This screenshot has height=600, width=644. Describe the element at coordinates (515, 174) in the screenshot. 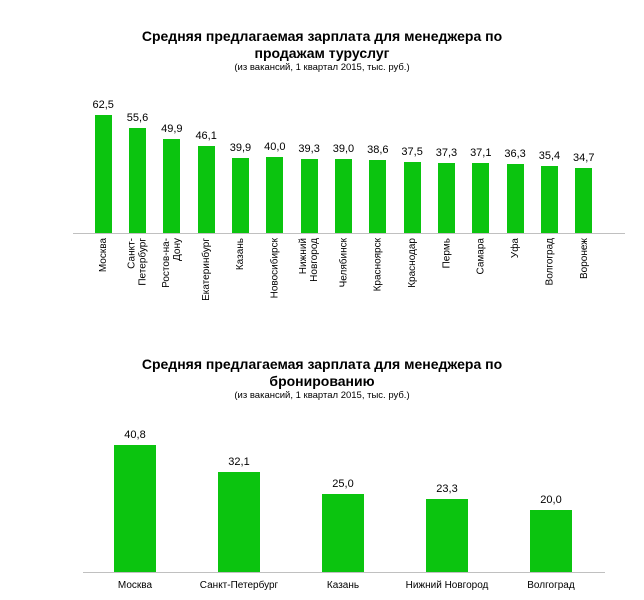

I see `bar-group: 36,3` at that location.